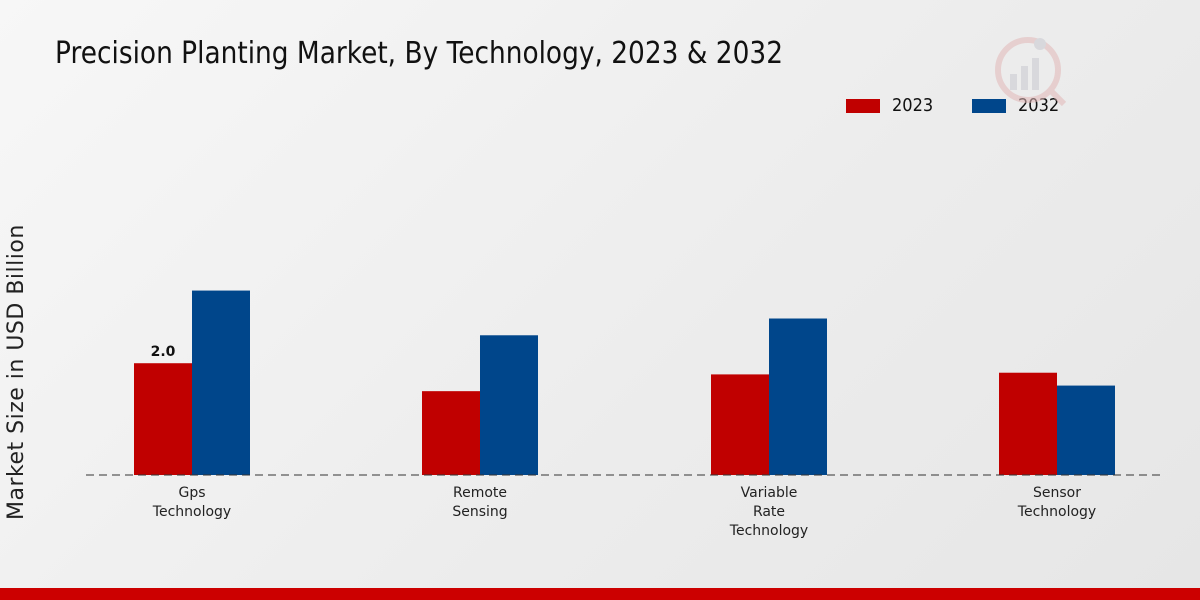  Describe the element at coordinates (863, 105) in the screenshot. I see `legend-swatch-2023` at that location.